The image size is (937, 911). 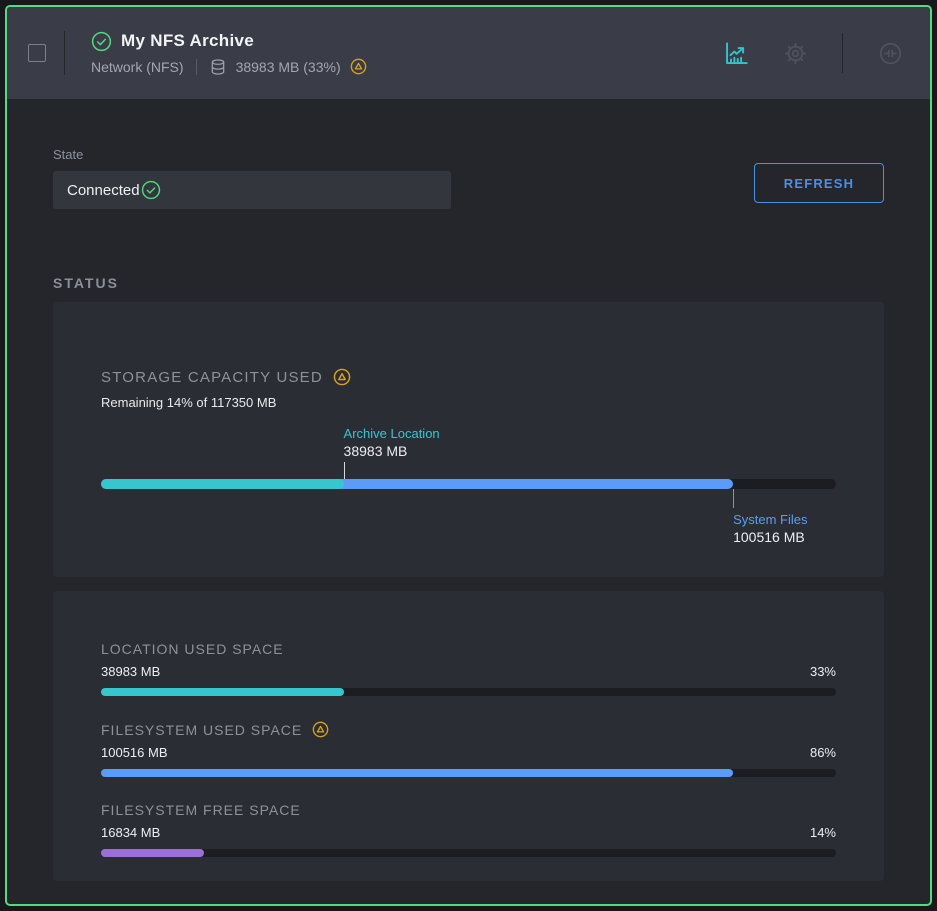 What do you see at coordinates (358, 66) in the screenshot?
I see `warning-icon` at bounding box center [358, 66].